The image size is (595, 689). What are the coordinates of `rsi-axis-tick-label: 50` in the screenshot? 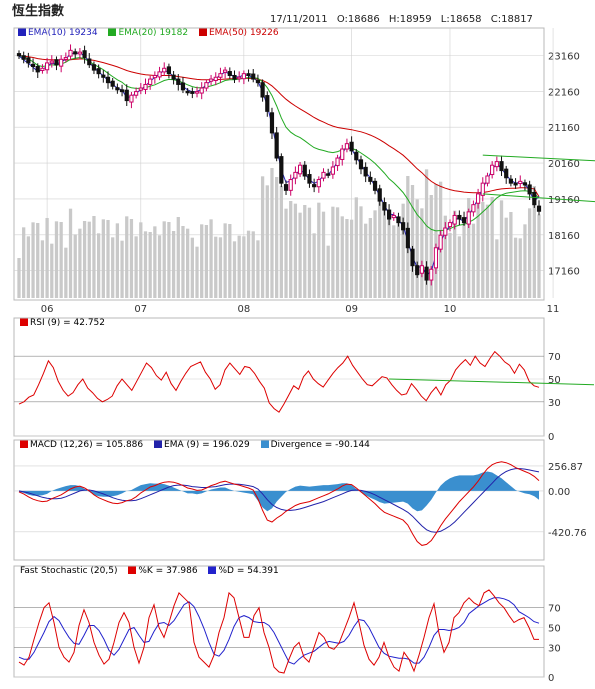 It's located at (554, 380).